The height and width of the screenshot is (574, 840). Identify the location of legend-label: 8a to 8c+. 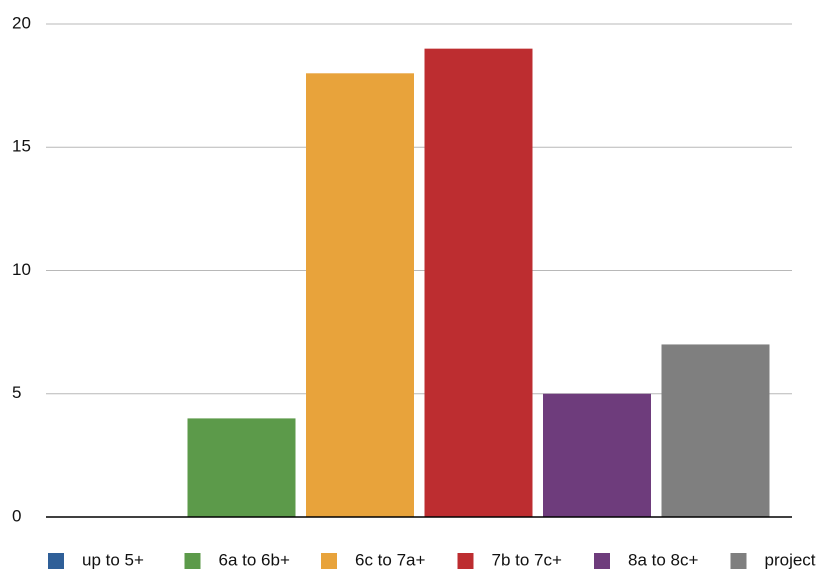
(663, 559).